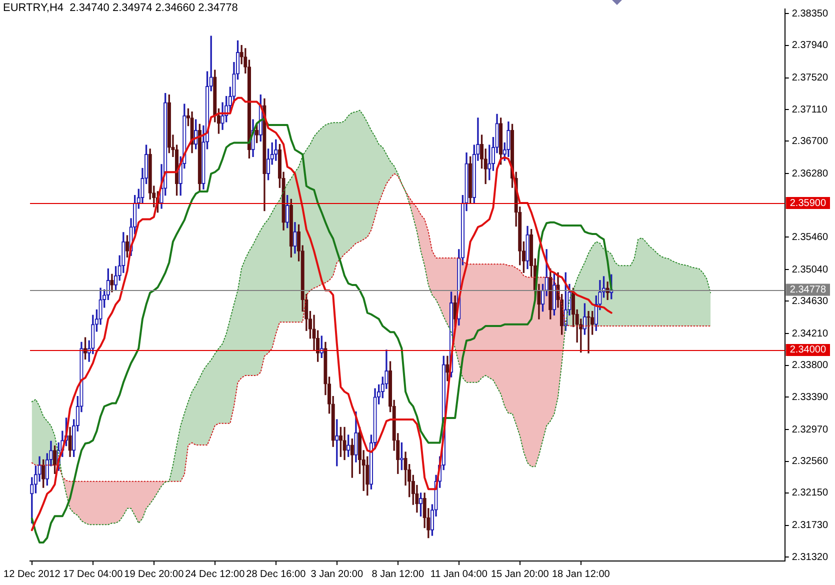 This screenshot has width=835, height=585. What do you see at coordinates (810, 14) in the screenshot?
I see `y-tick-label: 2.38350` at bounding box center [810, 14].